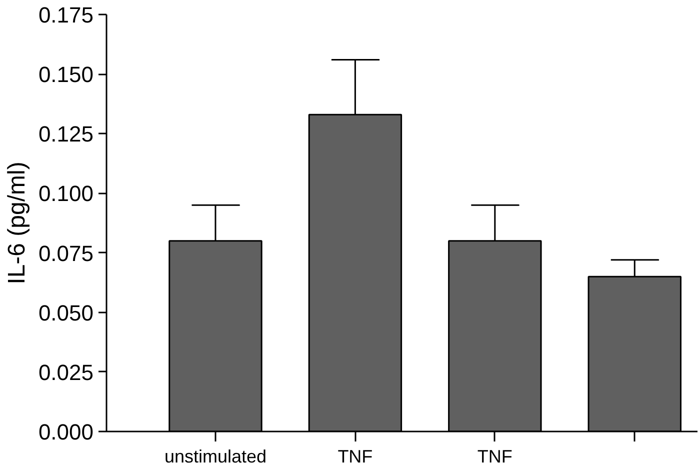 This screenshot has height=469, width=699. I want to click on y-tick-label: 0.100, so click(66, 193).